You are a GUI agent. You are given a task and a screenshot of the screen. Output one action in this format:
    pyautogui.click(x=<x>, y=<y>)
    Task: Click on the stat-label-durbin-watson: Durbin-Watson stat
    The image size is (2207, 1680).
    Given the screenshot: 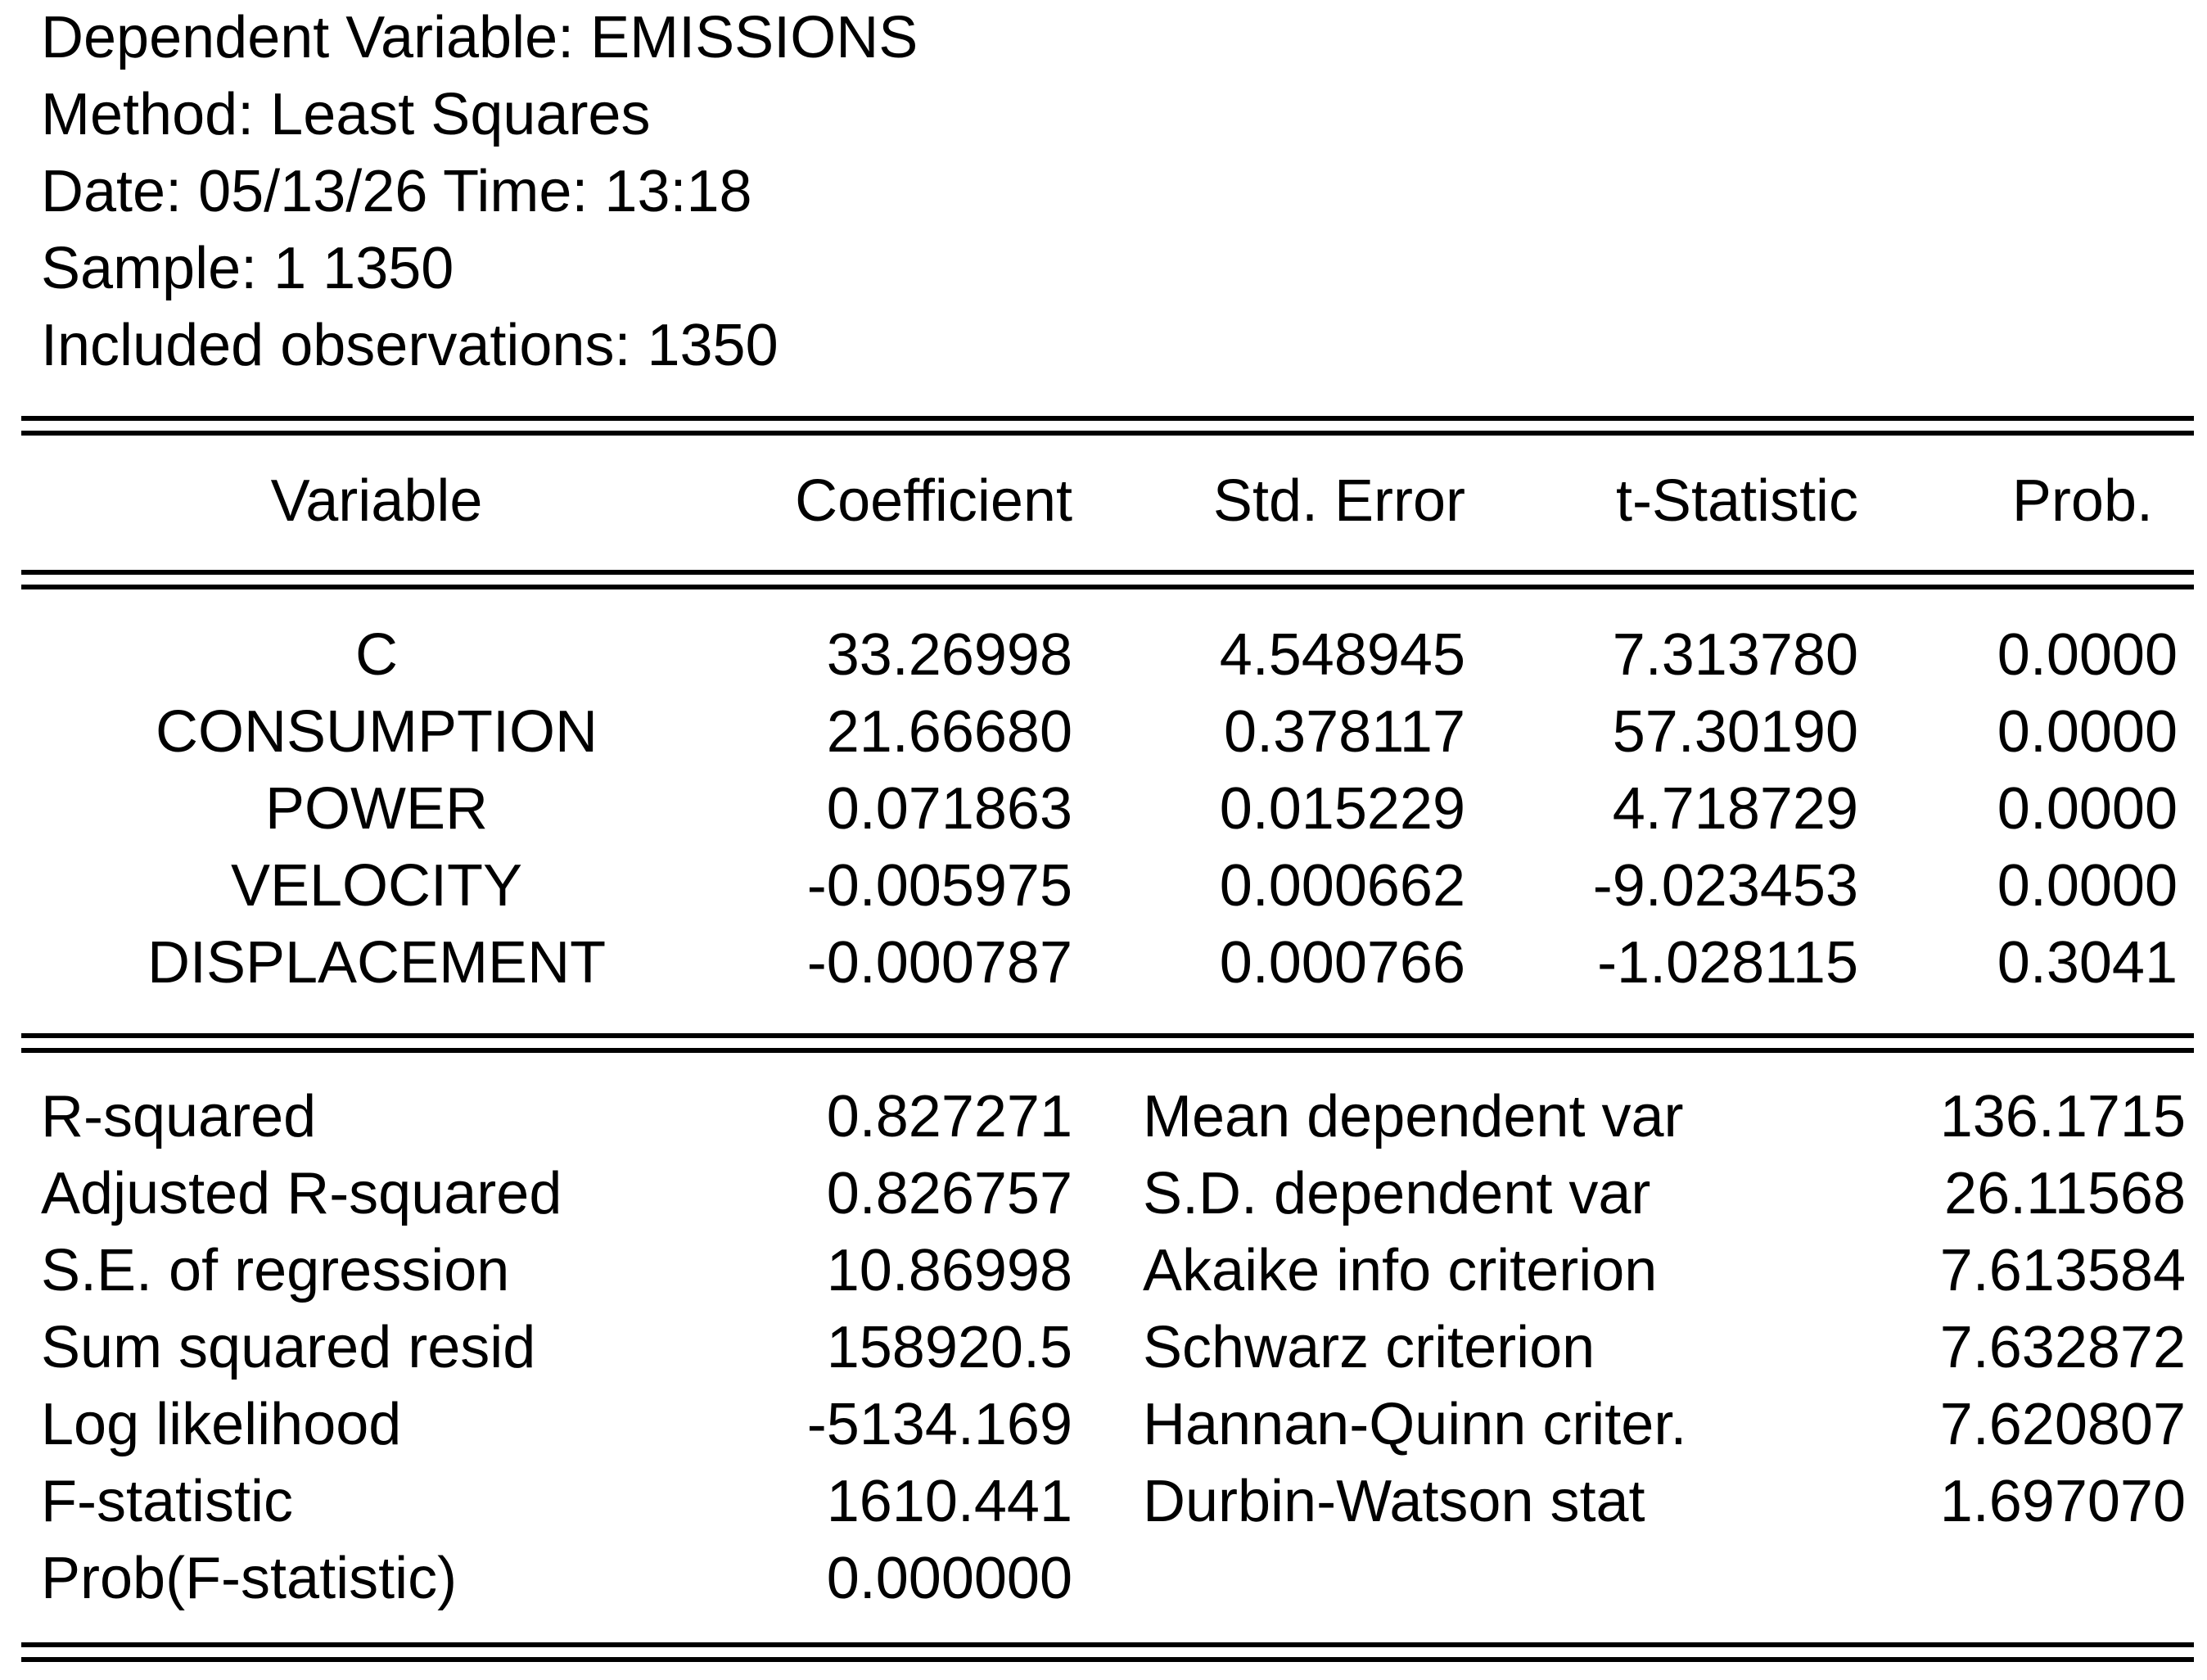 What is the action you would take?
    pyautogui.click(x=1394, y=1501)
    